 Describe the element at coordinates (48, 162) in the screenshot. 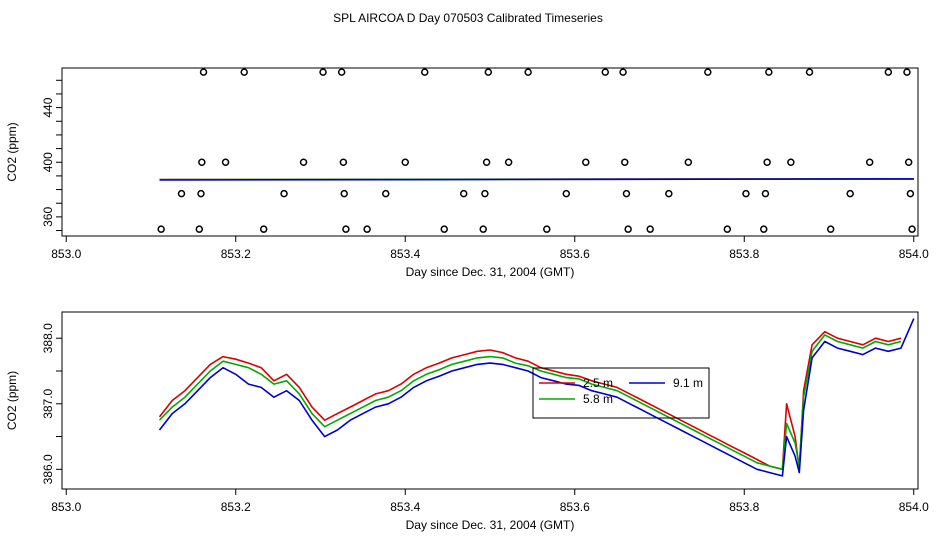

I see `y-tick-label: 400` at that location.